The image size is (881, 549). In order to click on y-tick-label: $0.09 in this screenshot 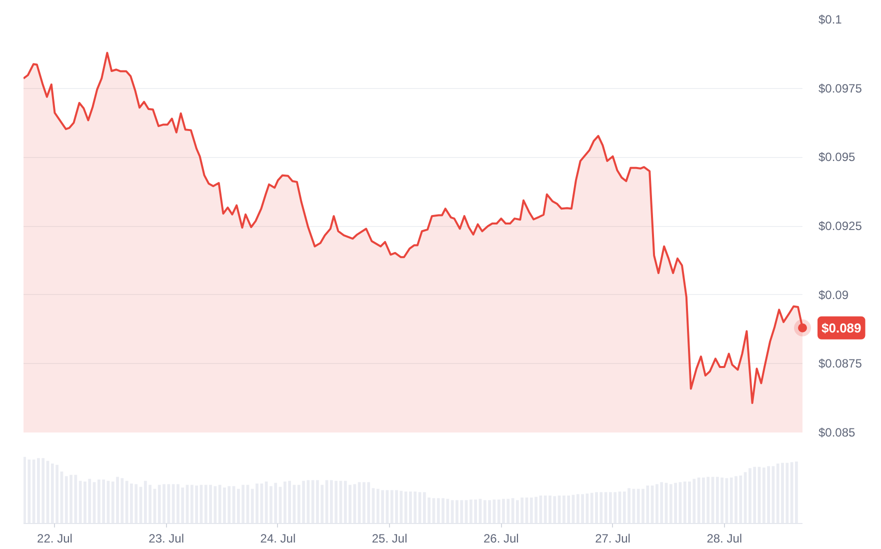, I will do `click(833, 295)`.